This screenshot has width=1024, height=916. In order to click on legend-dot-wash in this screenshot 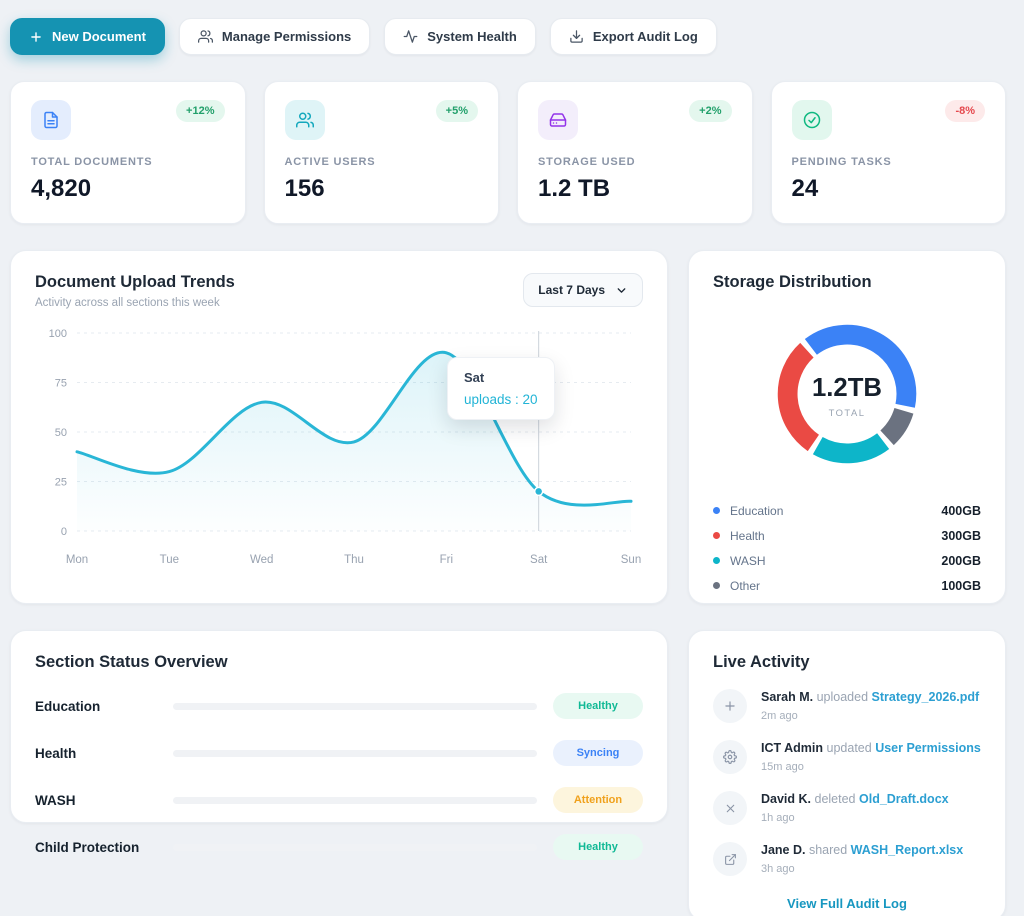, I will do `click(716, 560)`.